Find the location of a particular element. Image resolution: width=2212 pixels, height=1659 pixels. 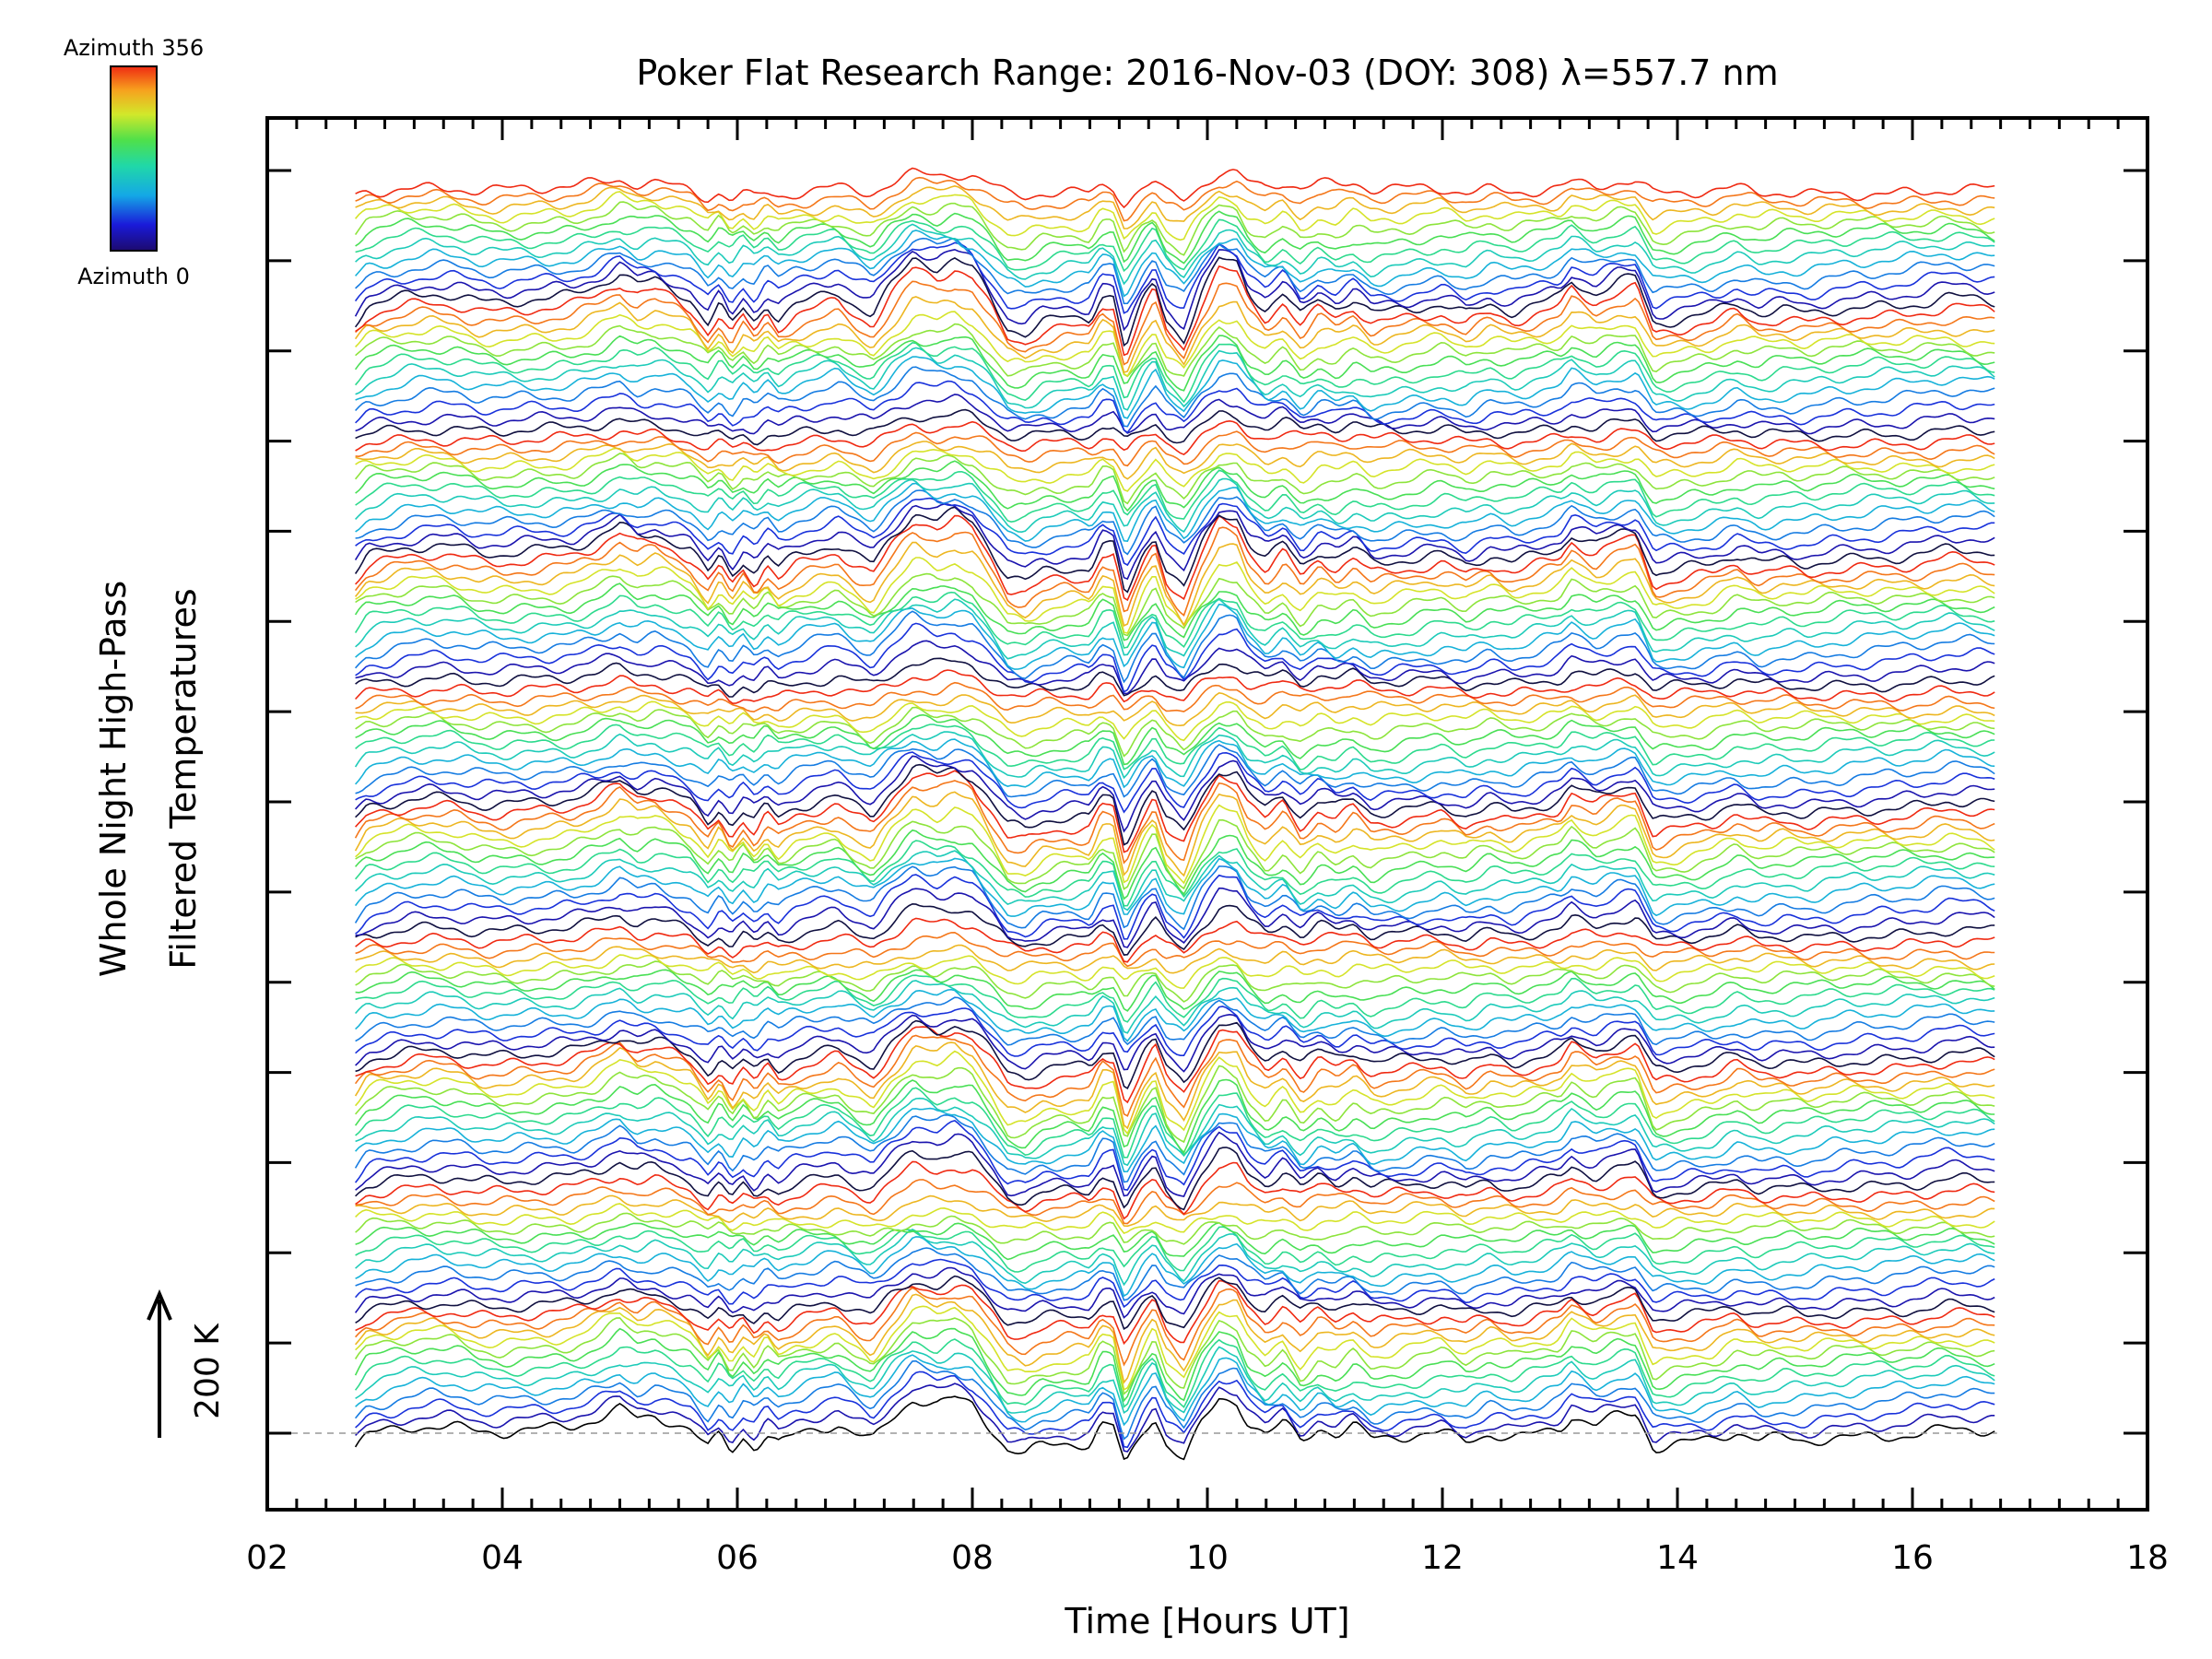

x-tick-label: 18 is located at coordinates (2147, 1558).